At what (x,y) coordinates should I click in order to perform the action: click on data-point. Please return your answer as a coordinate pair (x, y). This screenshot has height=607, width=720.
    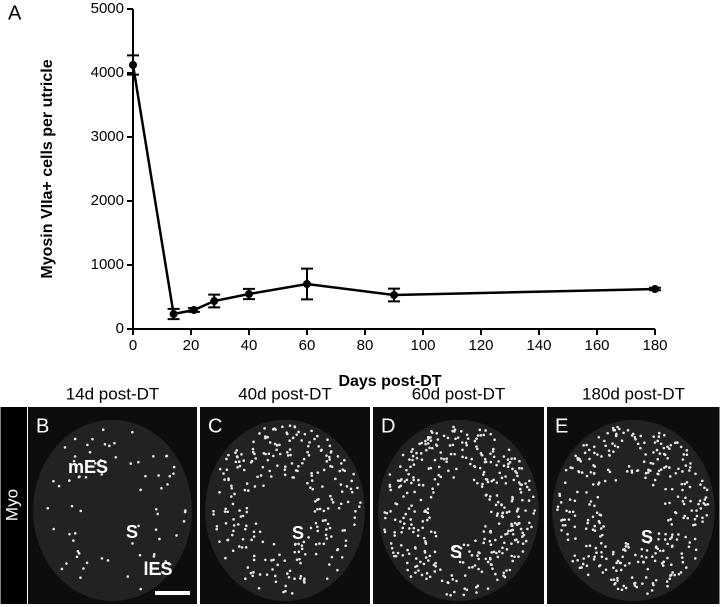
    Looking at the image, I should click on (214, 301).